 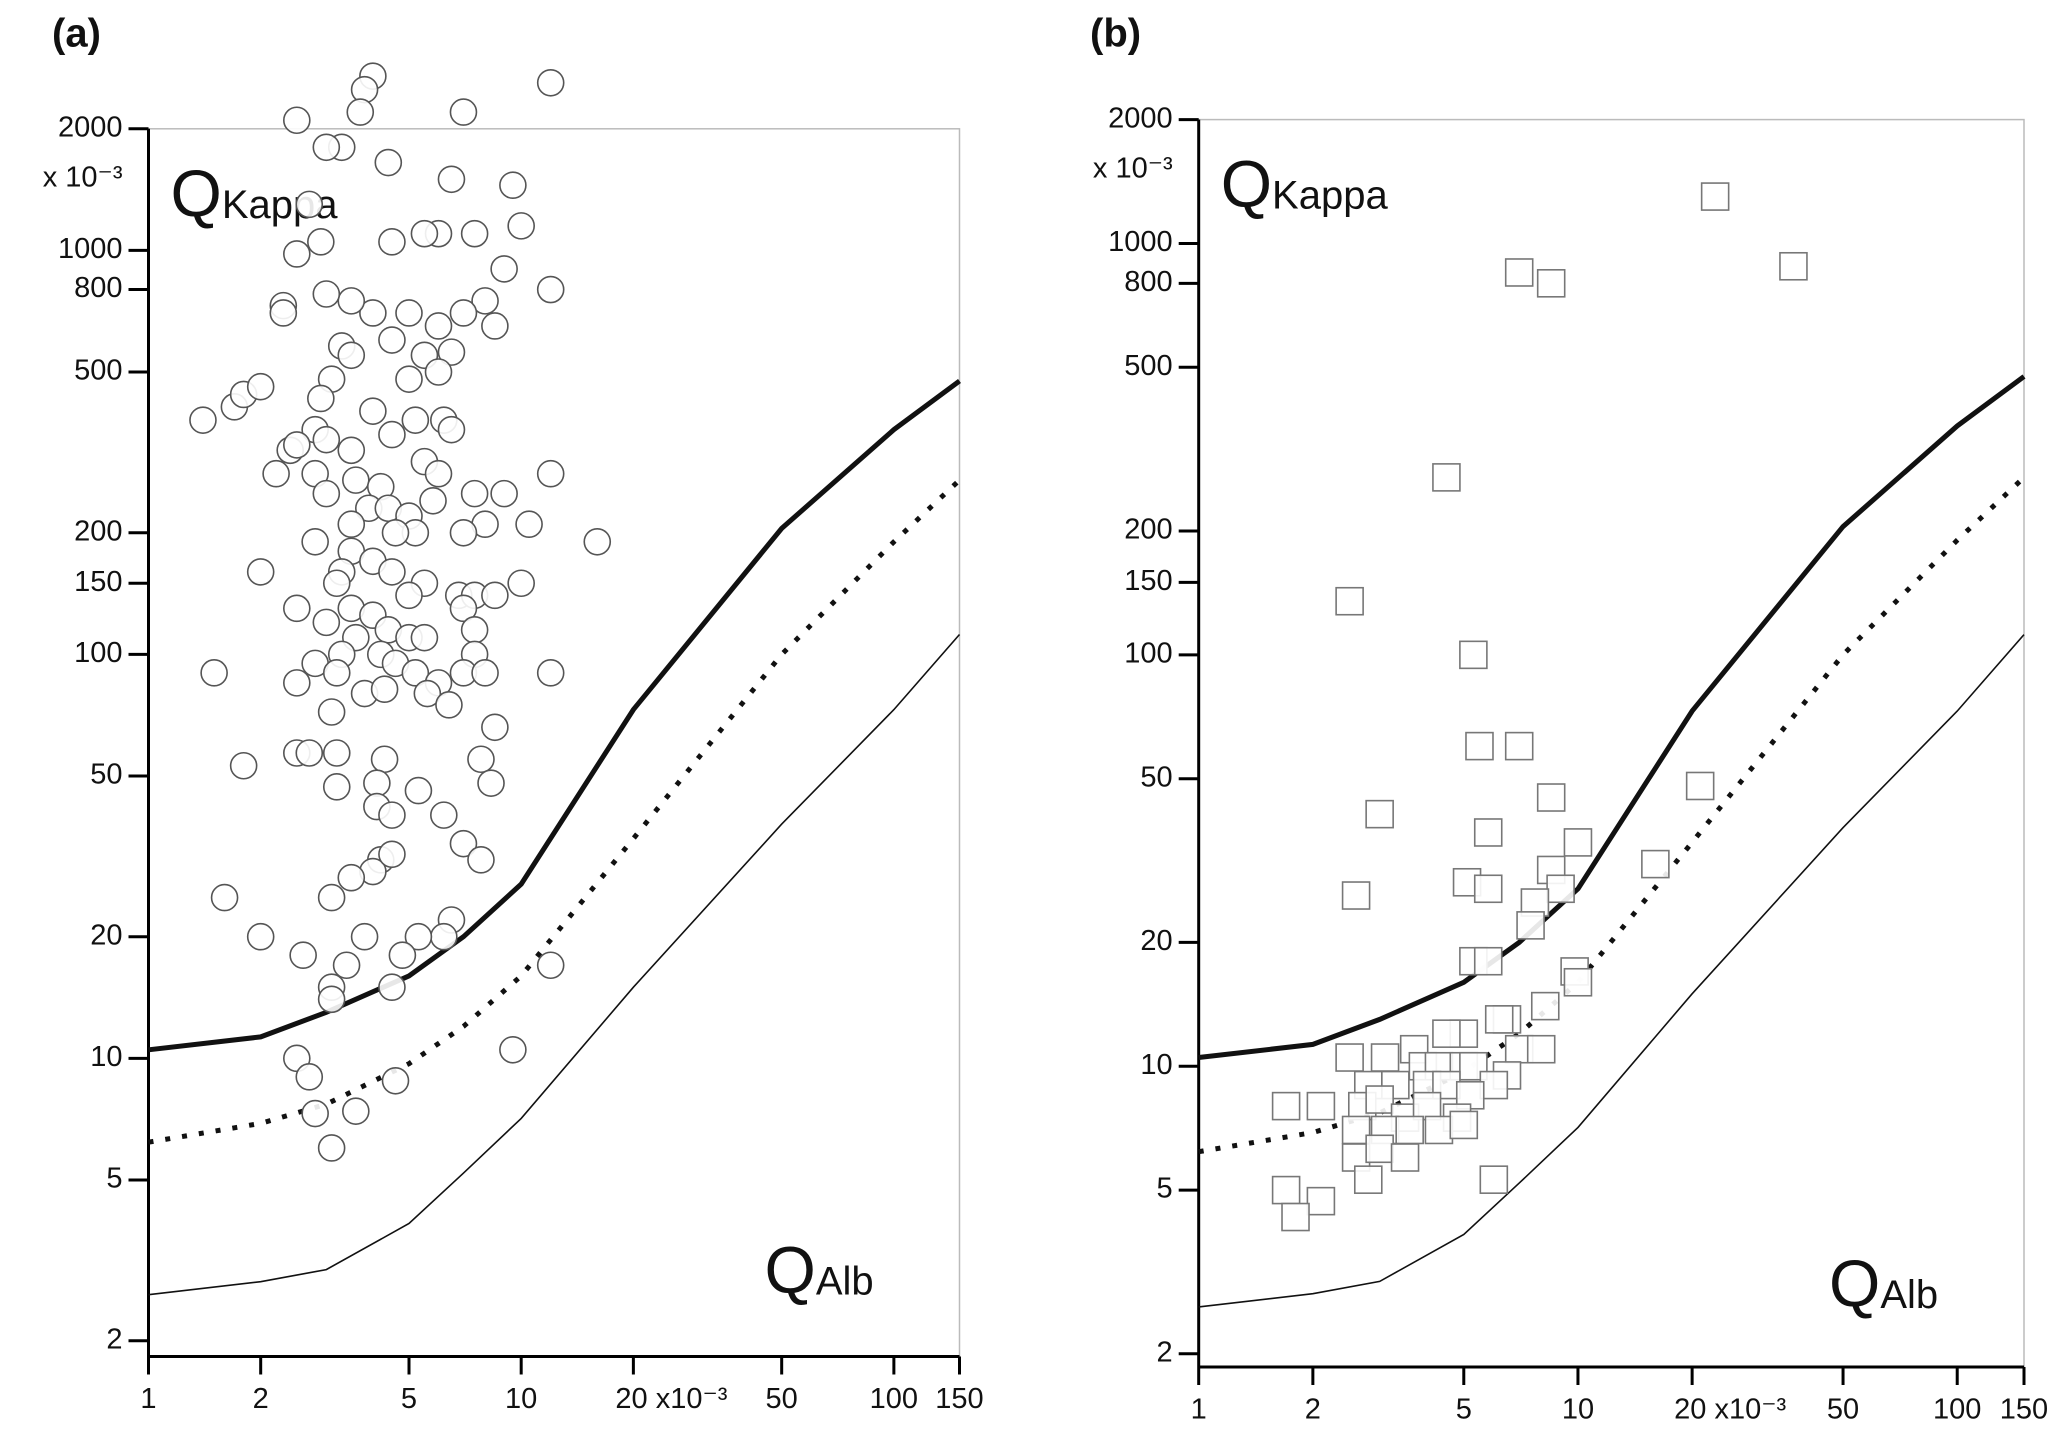 What do you see at coordinates (98, 653) in the screenshot?
I see `y-tick-label: 100` at bounding box center [98, 653].